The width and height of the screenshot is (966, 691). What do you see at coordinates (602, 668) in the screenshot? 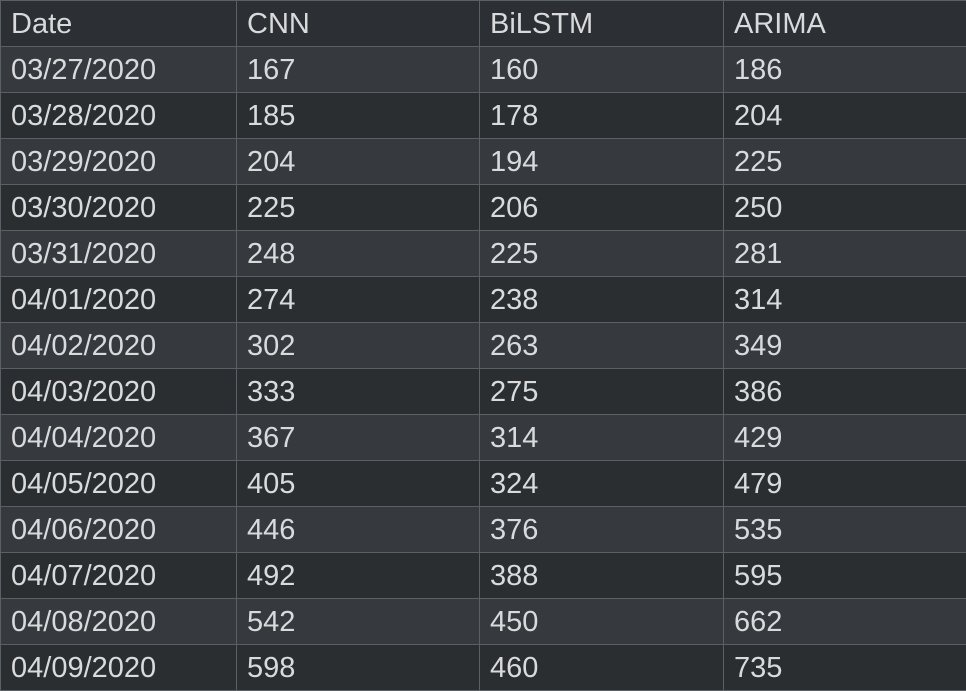
I see `cell-bilstm: 460` at bounding box center [602, 668].